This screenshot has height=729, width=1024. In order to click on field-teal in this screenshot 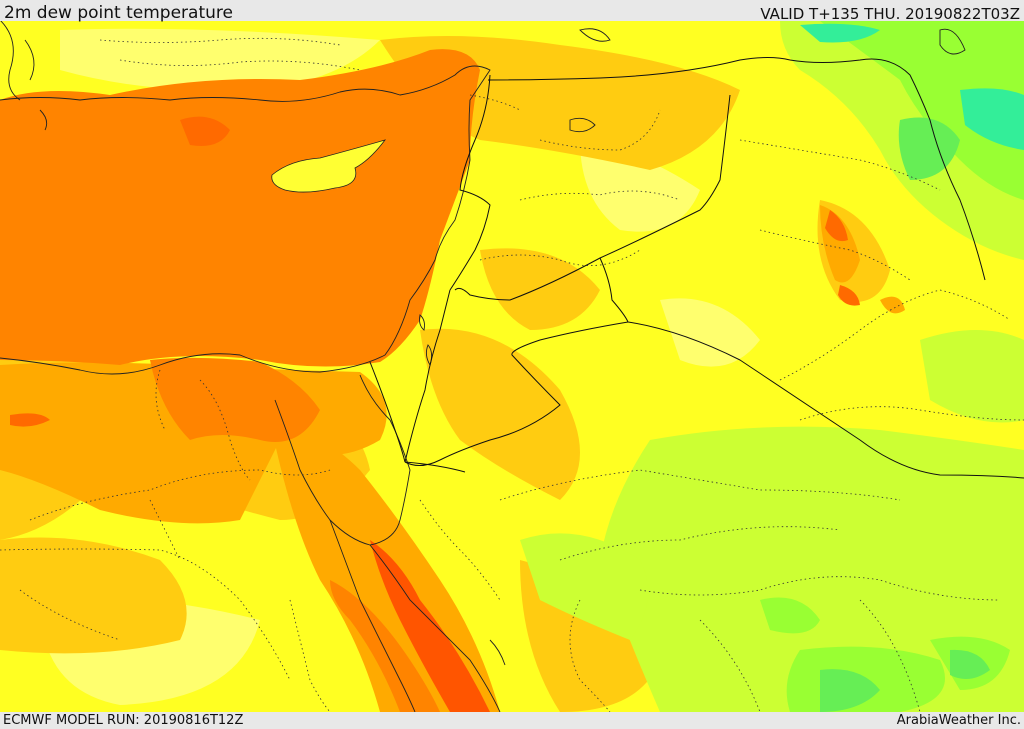, I will do `click(912, 86)`.